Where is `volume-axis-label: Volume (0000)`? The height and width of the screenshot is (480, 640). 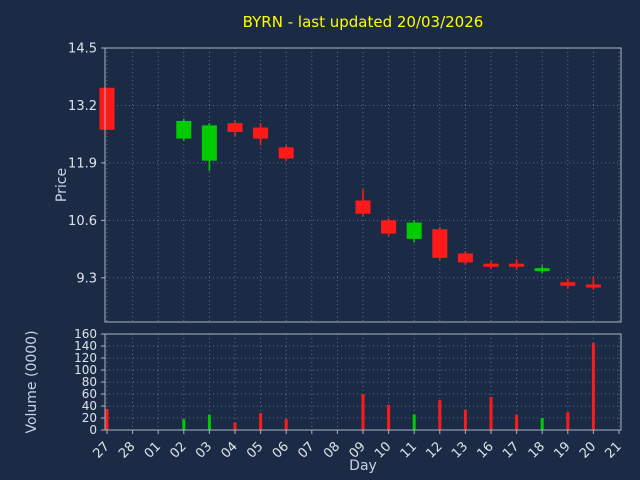 volume-axis-label: Volume (0000) is located at coordinates (32, 381).